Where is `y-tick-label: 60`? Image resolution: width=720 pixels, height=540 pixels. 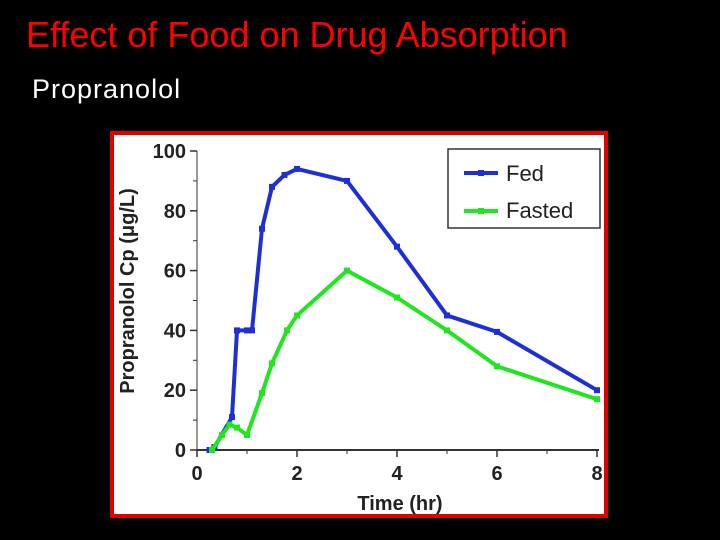 y-tick-label: 60 is located at coordinates (175, 272).